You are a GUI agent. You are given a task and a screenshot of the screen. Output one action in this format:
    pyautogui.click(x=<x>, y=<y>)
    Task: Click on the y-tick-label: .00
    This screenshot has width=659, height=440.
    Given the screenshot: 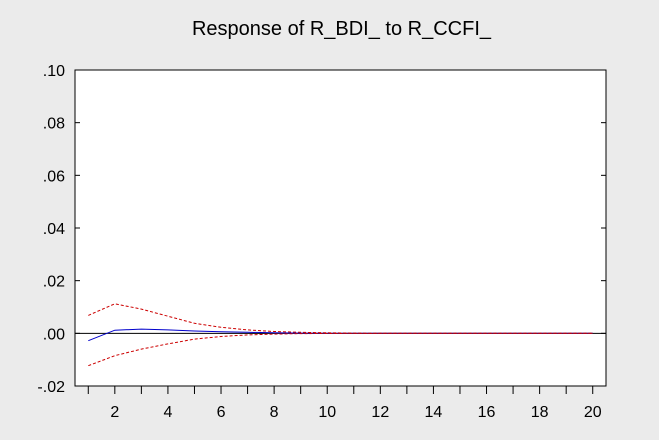 What is the action you would take?
    pyautogui.click(x=54, y=334)
    